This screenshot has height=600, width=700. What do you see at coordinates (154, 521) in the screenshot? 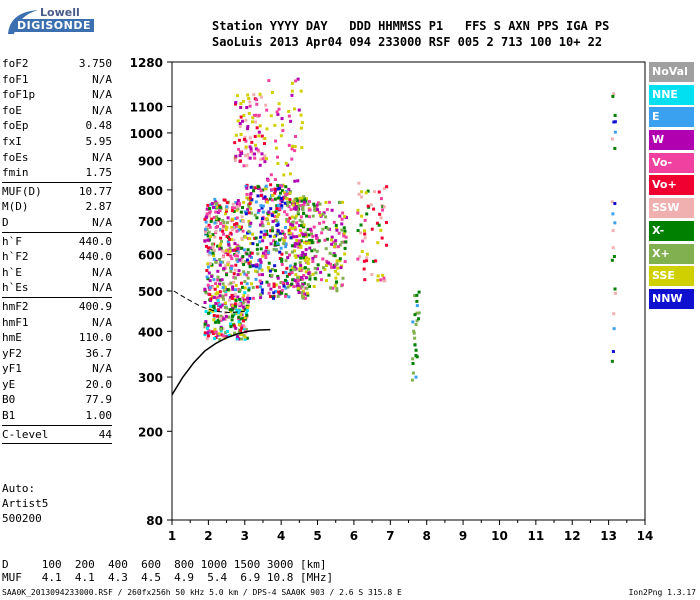
I see `y-tick-label: 80` at bounding box center [154, 521].